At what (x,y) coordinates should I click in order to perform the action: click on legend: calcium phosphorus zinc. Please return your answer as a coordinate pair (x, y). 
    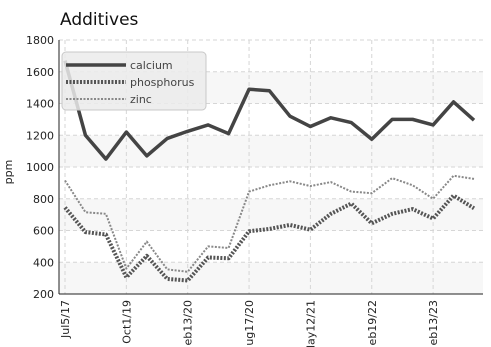
    Looking at the image, I should click on (134, 81).